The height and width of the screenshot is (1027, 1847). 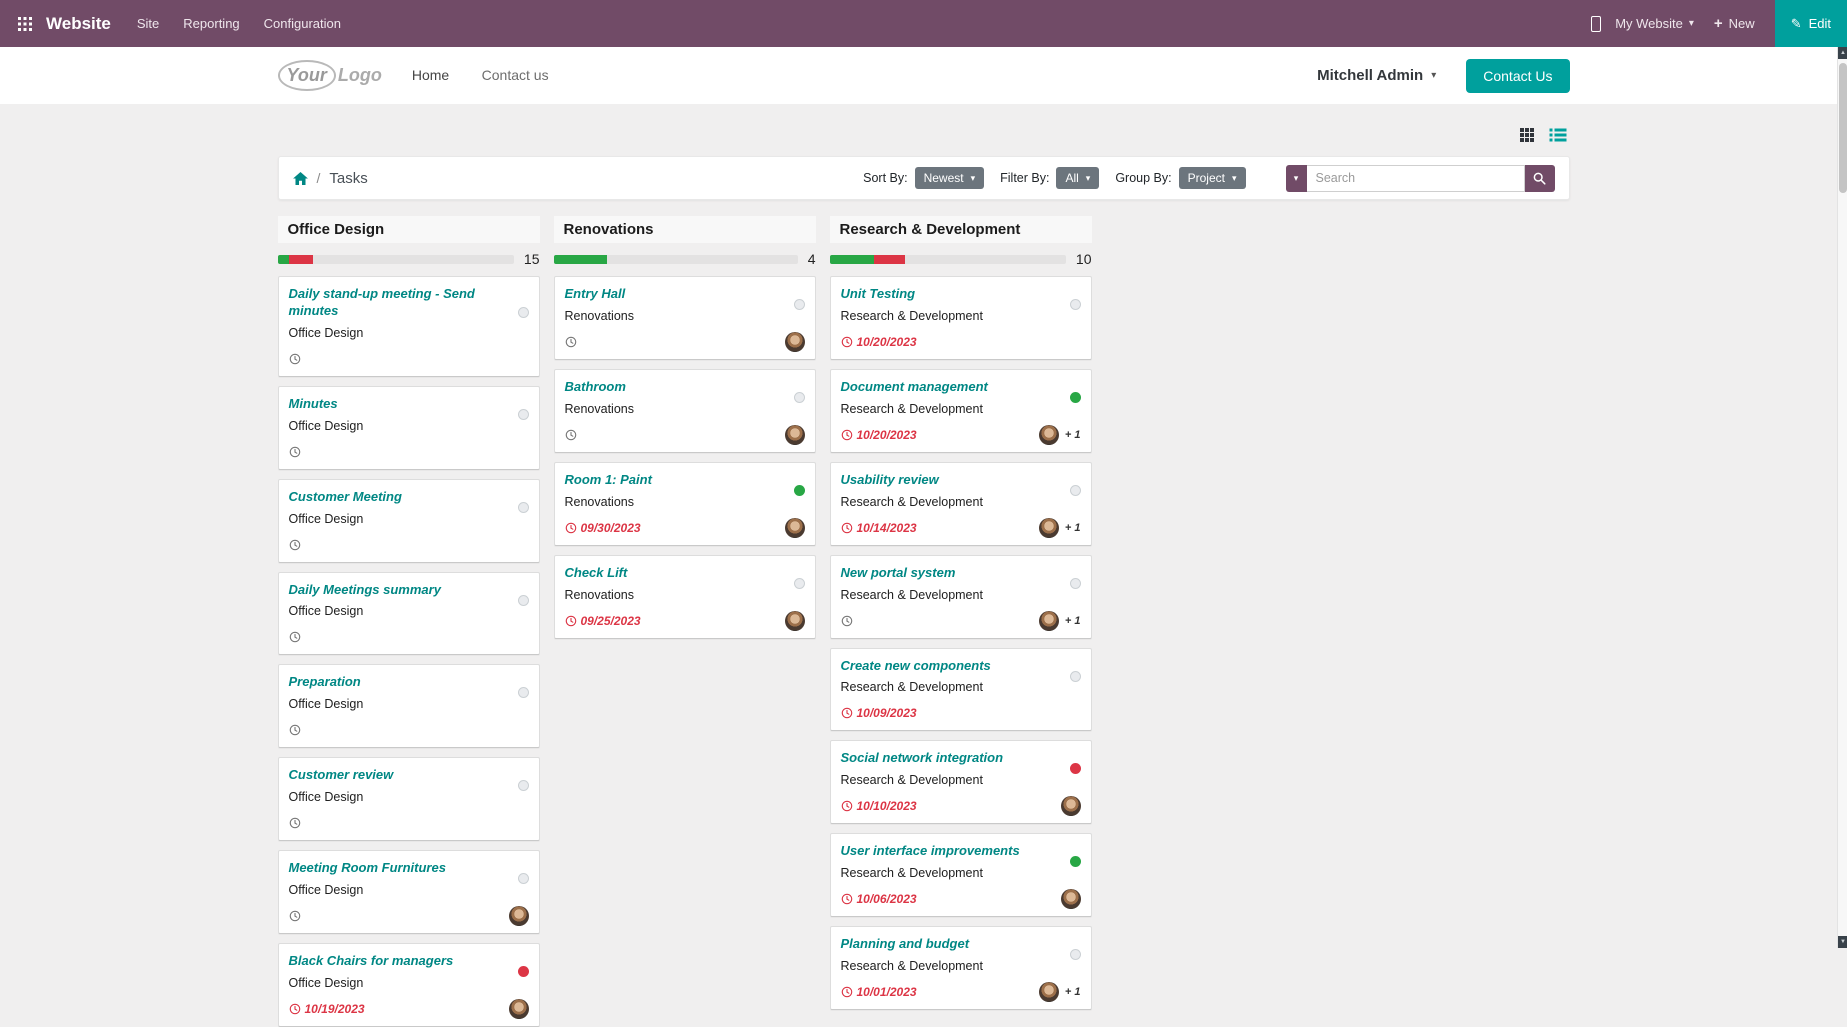 What do you see at coordinates (684, 318) in the screenshot?
I see `task-card: Entry Hall Renovations` at bounding box center [684, 318].